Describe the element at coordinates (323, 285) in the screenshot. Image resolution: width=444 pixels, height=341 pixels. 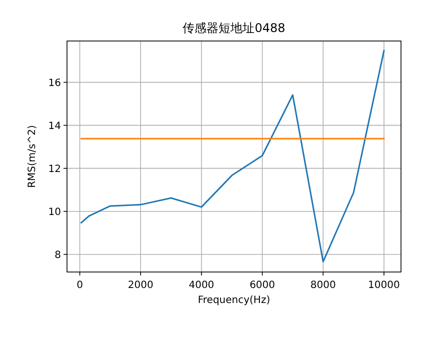
I see `x-tick-label: 8000` at that location.